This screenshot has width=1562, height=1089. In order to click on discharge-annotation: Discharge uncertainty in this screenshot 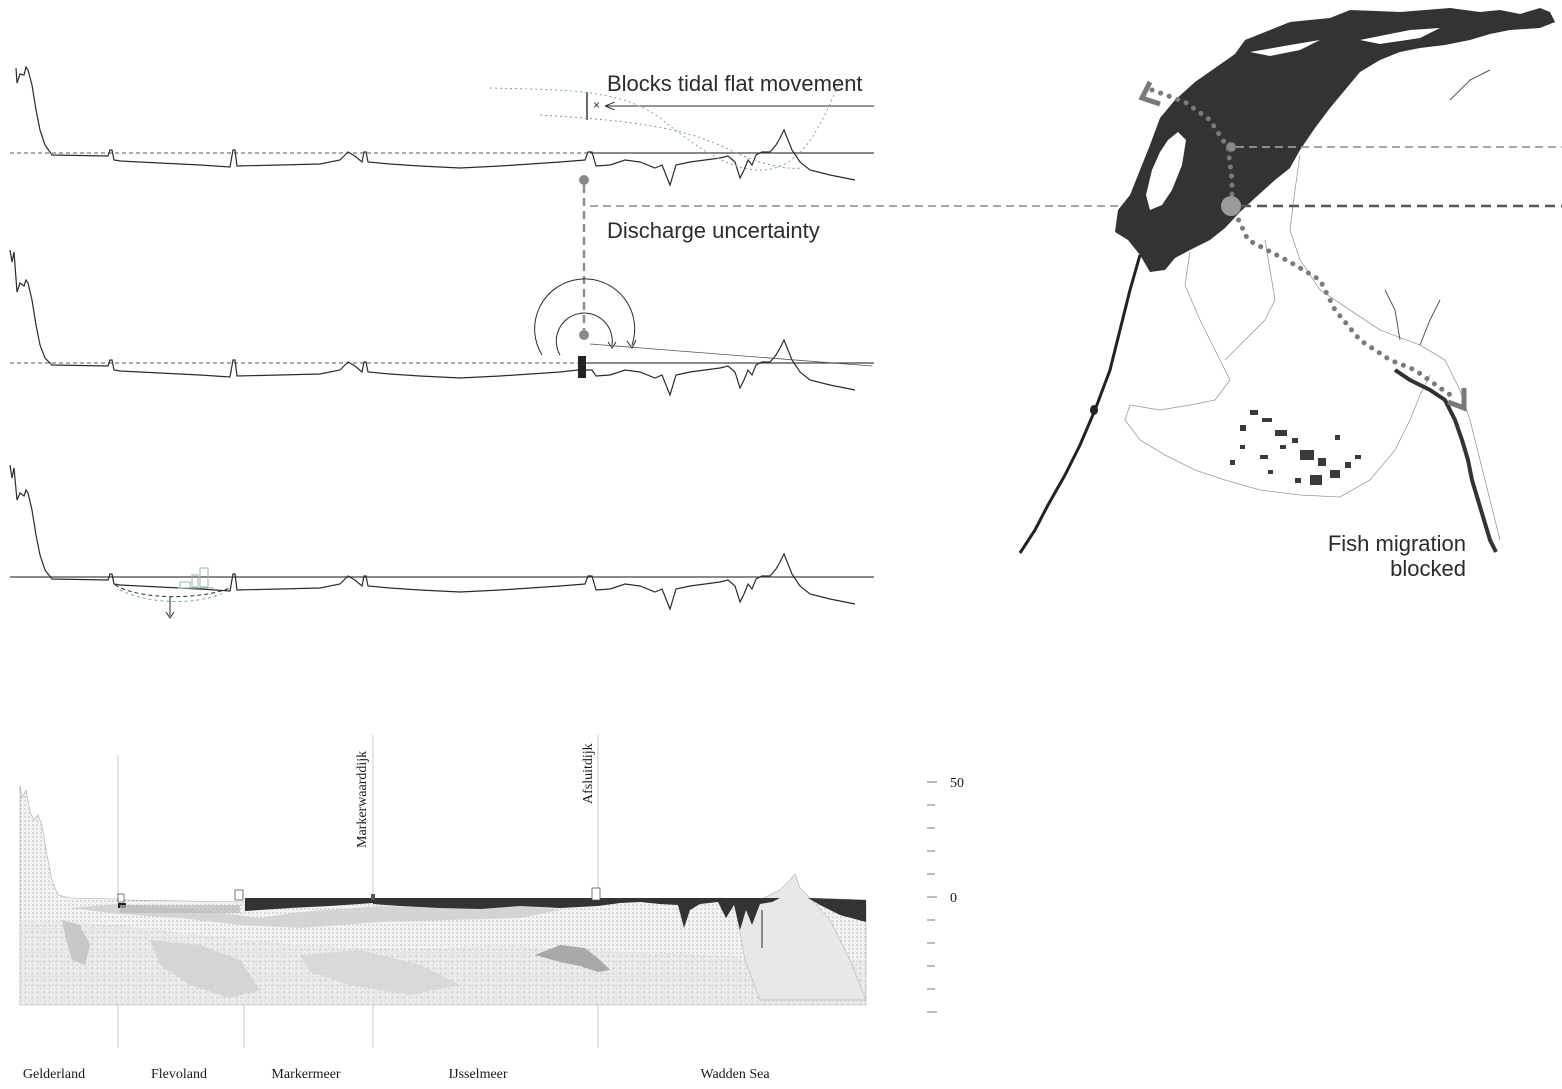, I will do `click(713, 230)`.